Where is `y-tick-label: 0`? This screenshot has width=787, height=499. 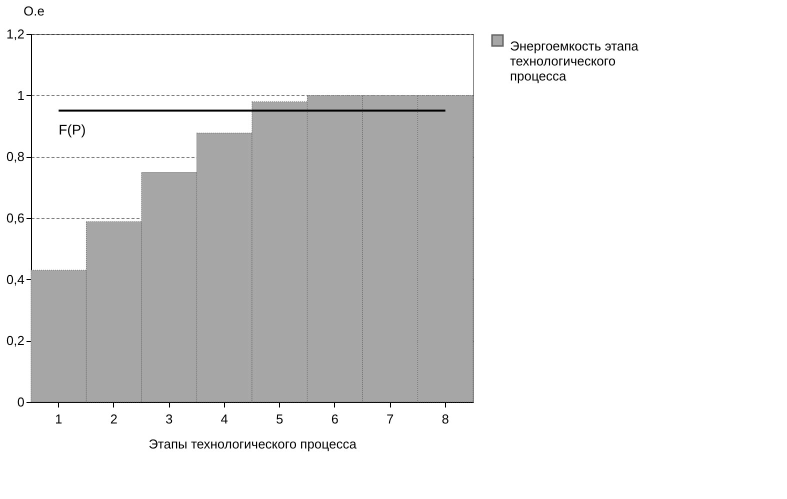 y-tick-label: 0 is located at coordinates (20, 402).